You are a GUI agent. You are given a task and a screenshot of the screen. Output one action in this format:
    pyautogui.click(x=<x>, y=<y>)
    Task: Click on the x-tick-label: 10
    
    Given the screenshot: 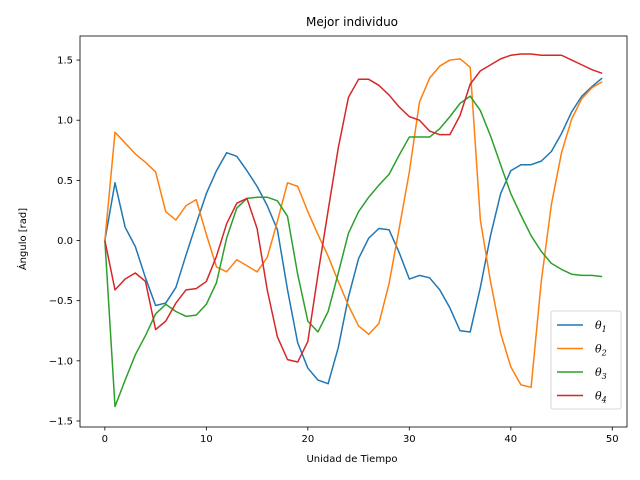 What is the action you would take?
    pyautogui.click(x=206, y=439)
    